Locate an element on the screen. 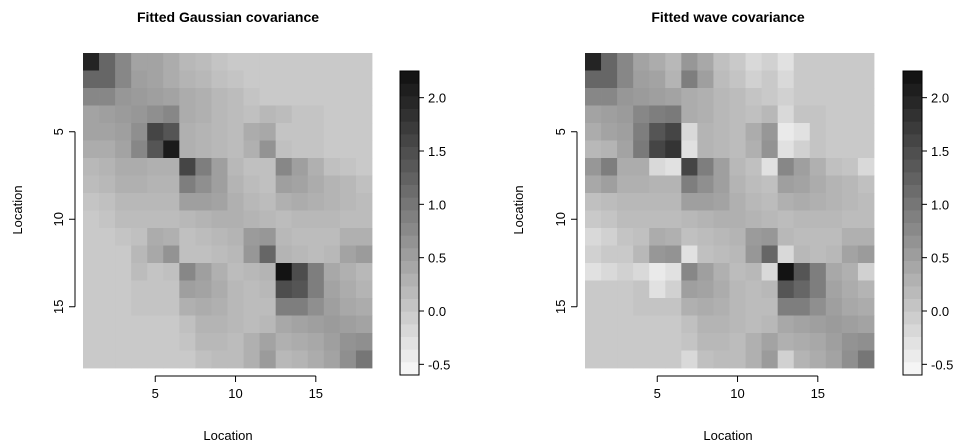 This screenshot has height=447, width=979. colorbar-tick-label: -0.5 is located at coordinates (942, 364).